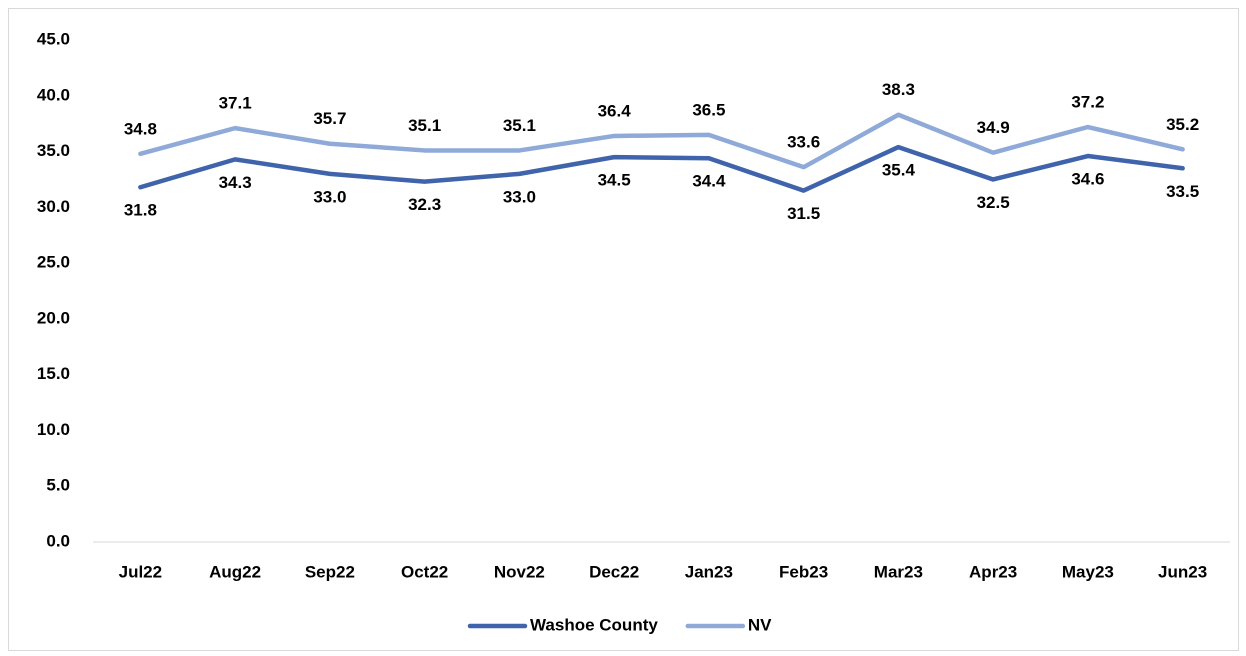 This screenshot has height=656, width=1246. What do you see at coordinates (140, 128) in the screenshot?
I see `data-label: 34.8` at bounding box center [140, 128].